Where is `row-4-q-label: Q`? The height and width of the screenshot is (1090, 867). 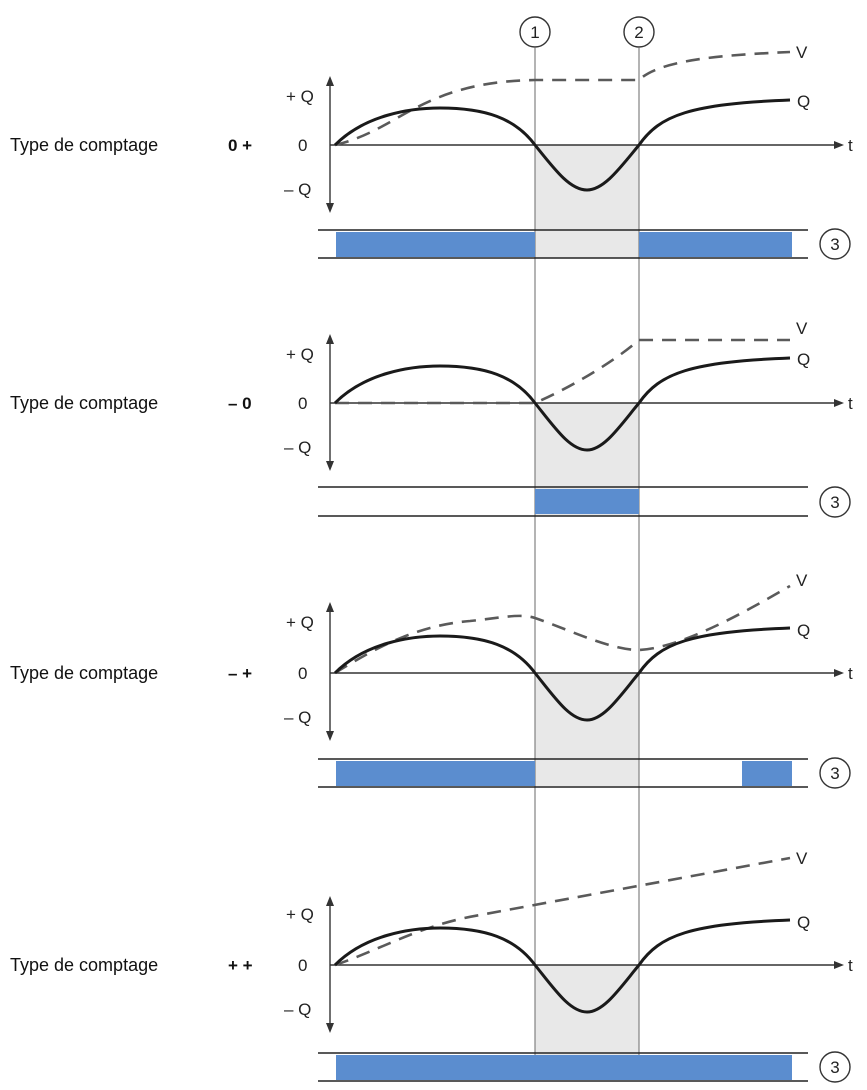 row-4-q-label: Q is located at coordinates (803, 922).